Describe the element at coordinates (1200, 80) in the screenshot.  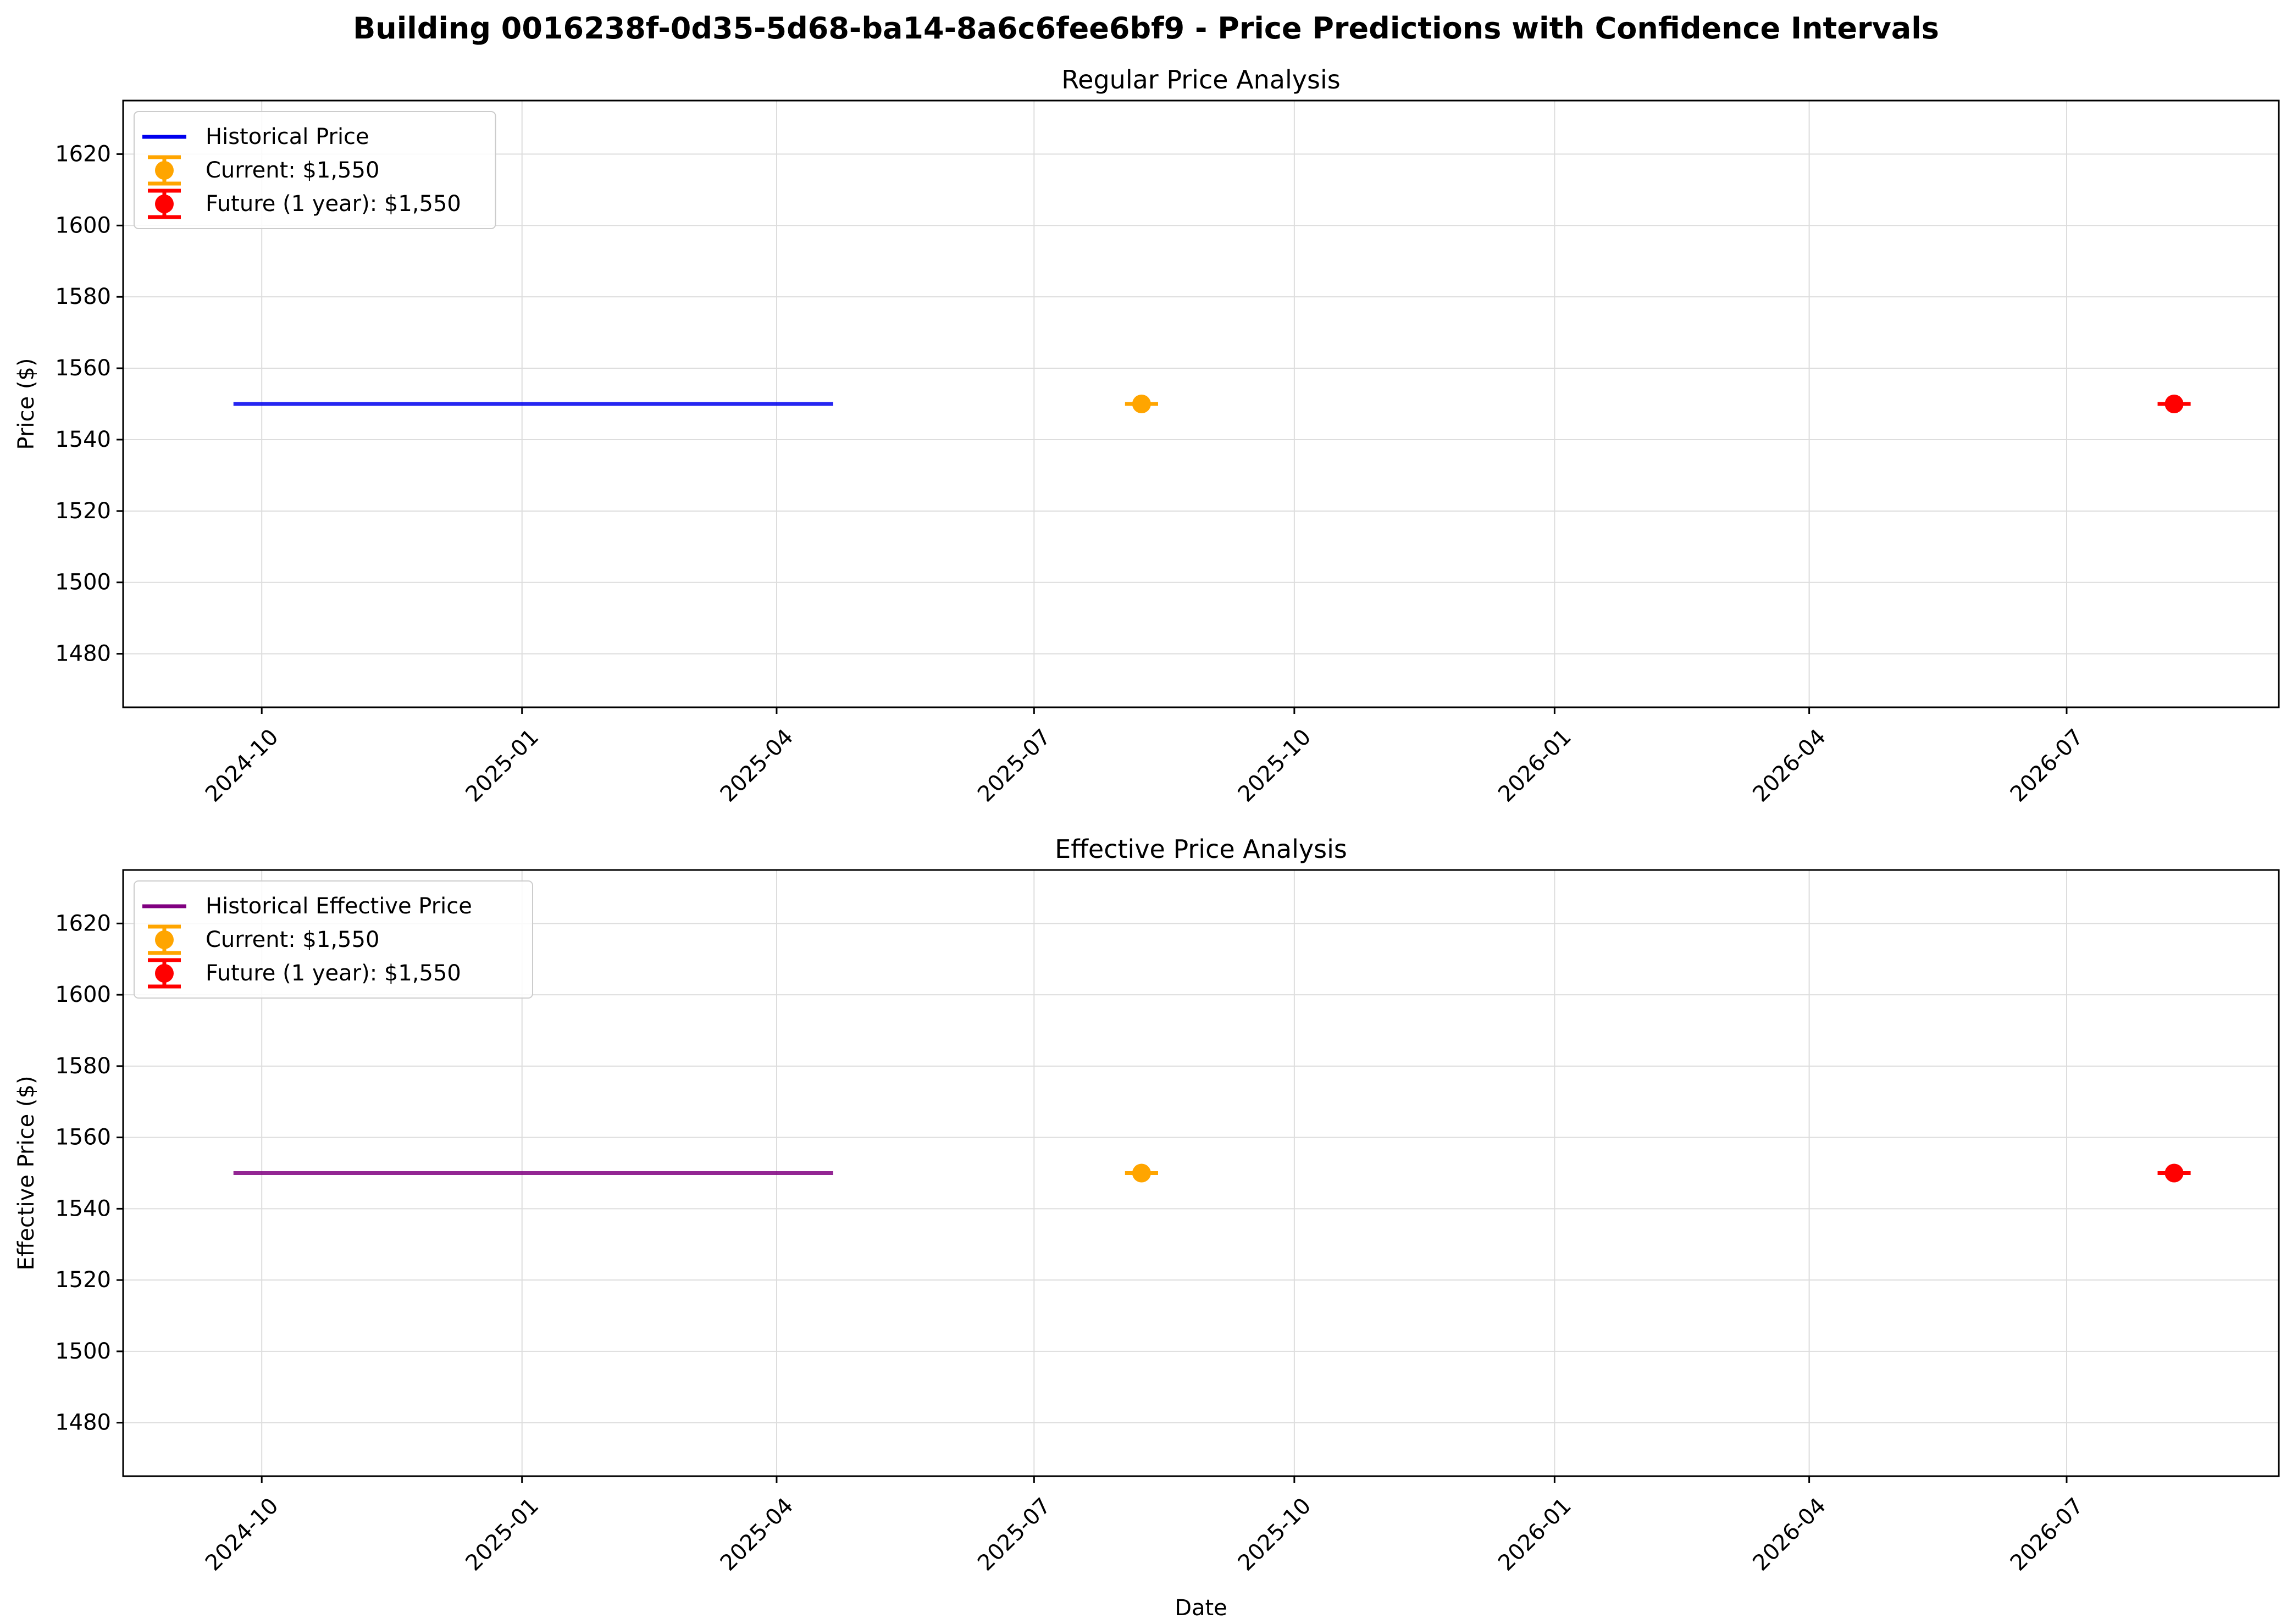
I see `plot-title: Regular Price Analysis` at that location.